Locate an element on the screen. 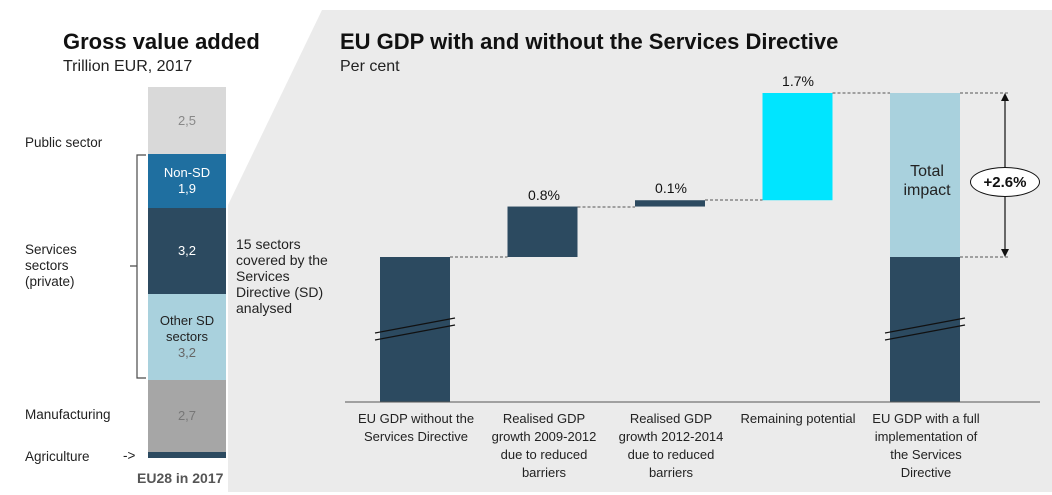 The height and width of the screenshot is (495, 1052). impact-arrow-head-up is located at coordinates (1005, 97).